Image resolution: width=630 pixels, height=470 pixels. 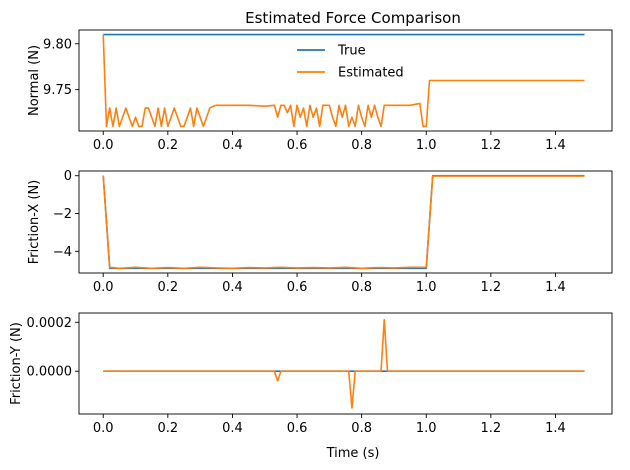 I want to click on figure-title: Estimated Force Comparison, so click(x=353, y=18).